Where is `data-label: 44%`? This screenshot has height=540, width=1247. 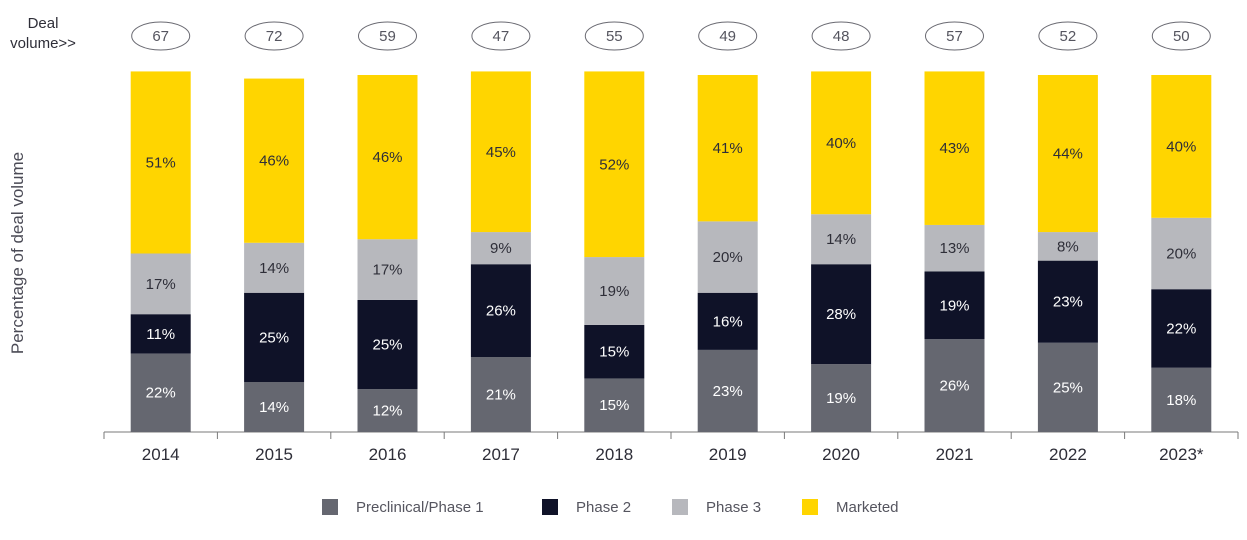
data-label: 44% is located at coordinates (1068, 154).